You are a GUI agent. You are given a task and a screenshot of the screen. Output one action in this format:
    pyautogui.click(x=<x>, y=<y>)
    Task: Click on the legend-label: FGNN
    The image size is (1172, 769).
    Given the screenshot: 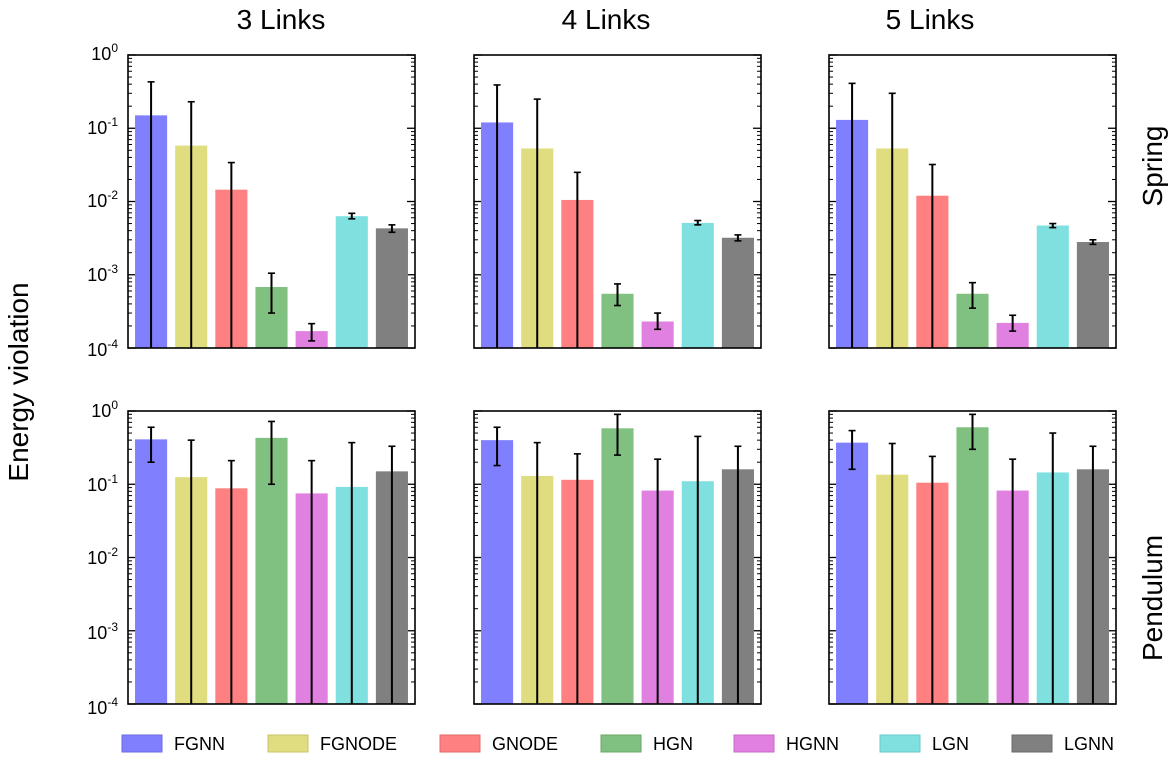 What is the action you would take?
    pyautogui.click(x=199, y=744)
    